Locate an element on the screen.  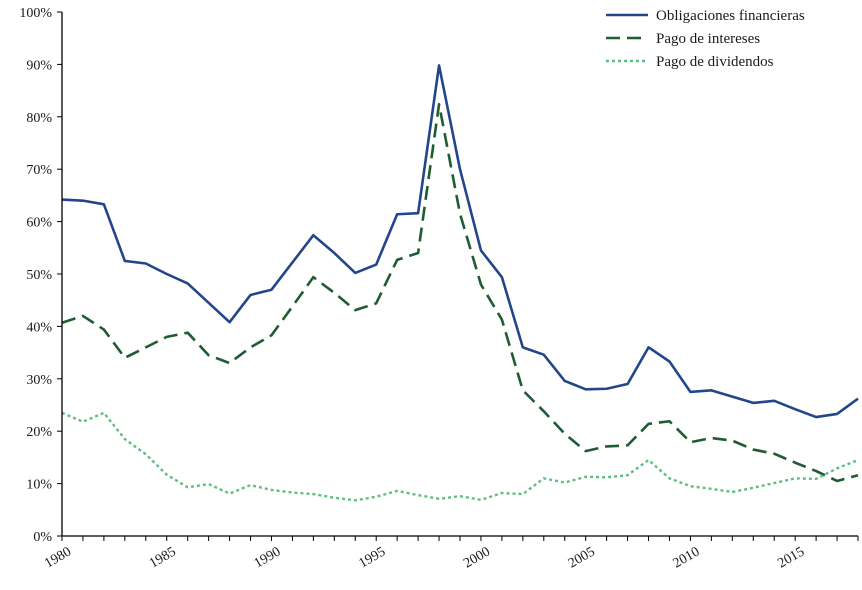
legend-label-1: Obligaciones financieras is located at coordinates (730, 16).